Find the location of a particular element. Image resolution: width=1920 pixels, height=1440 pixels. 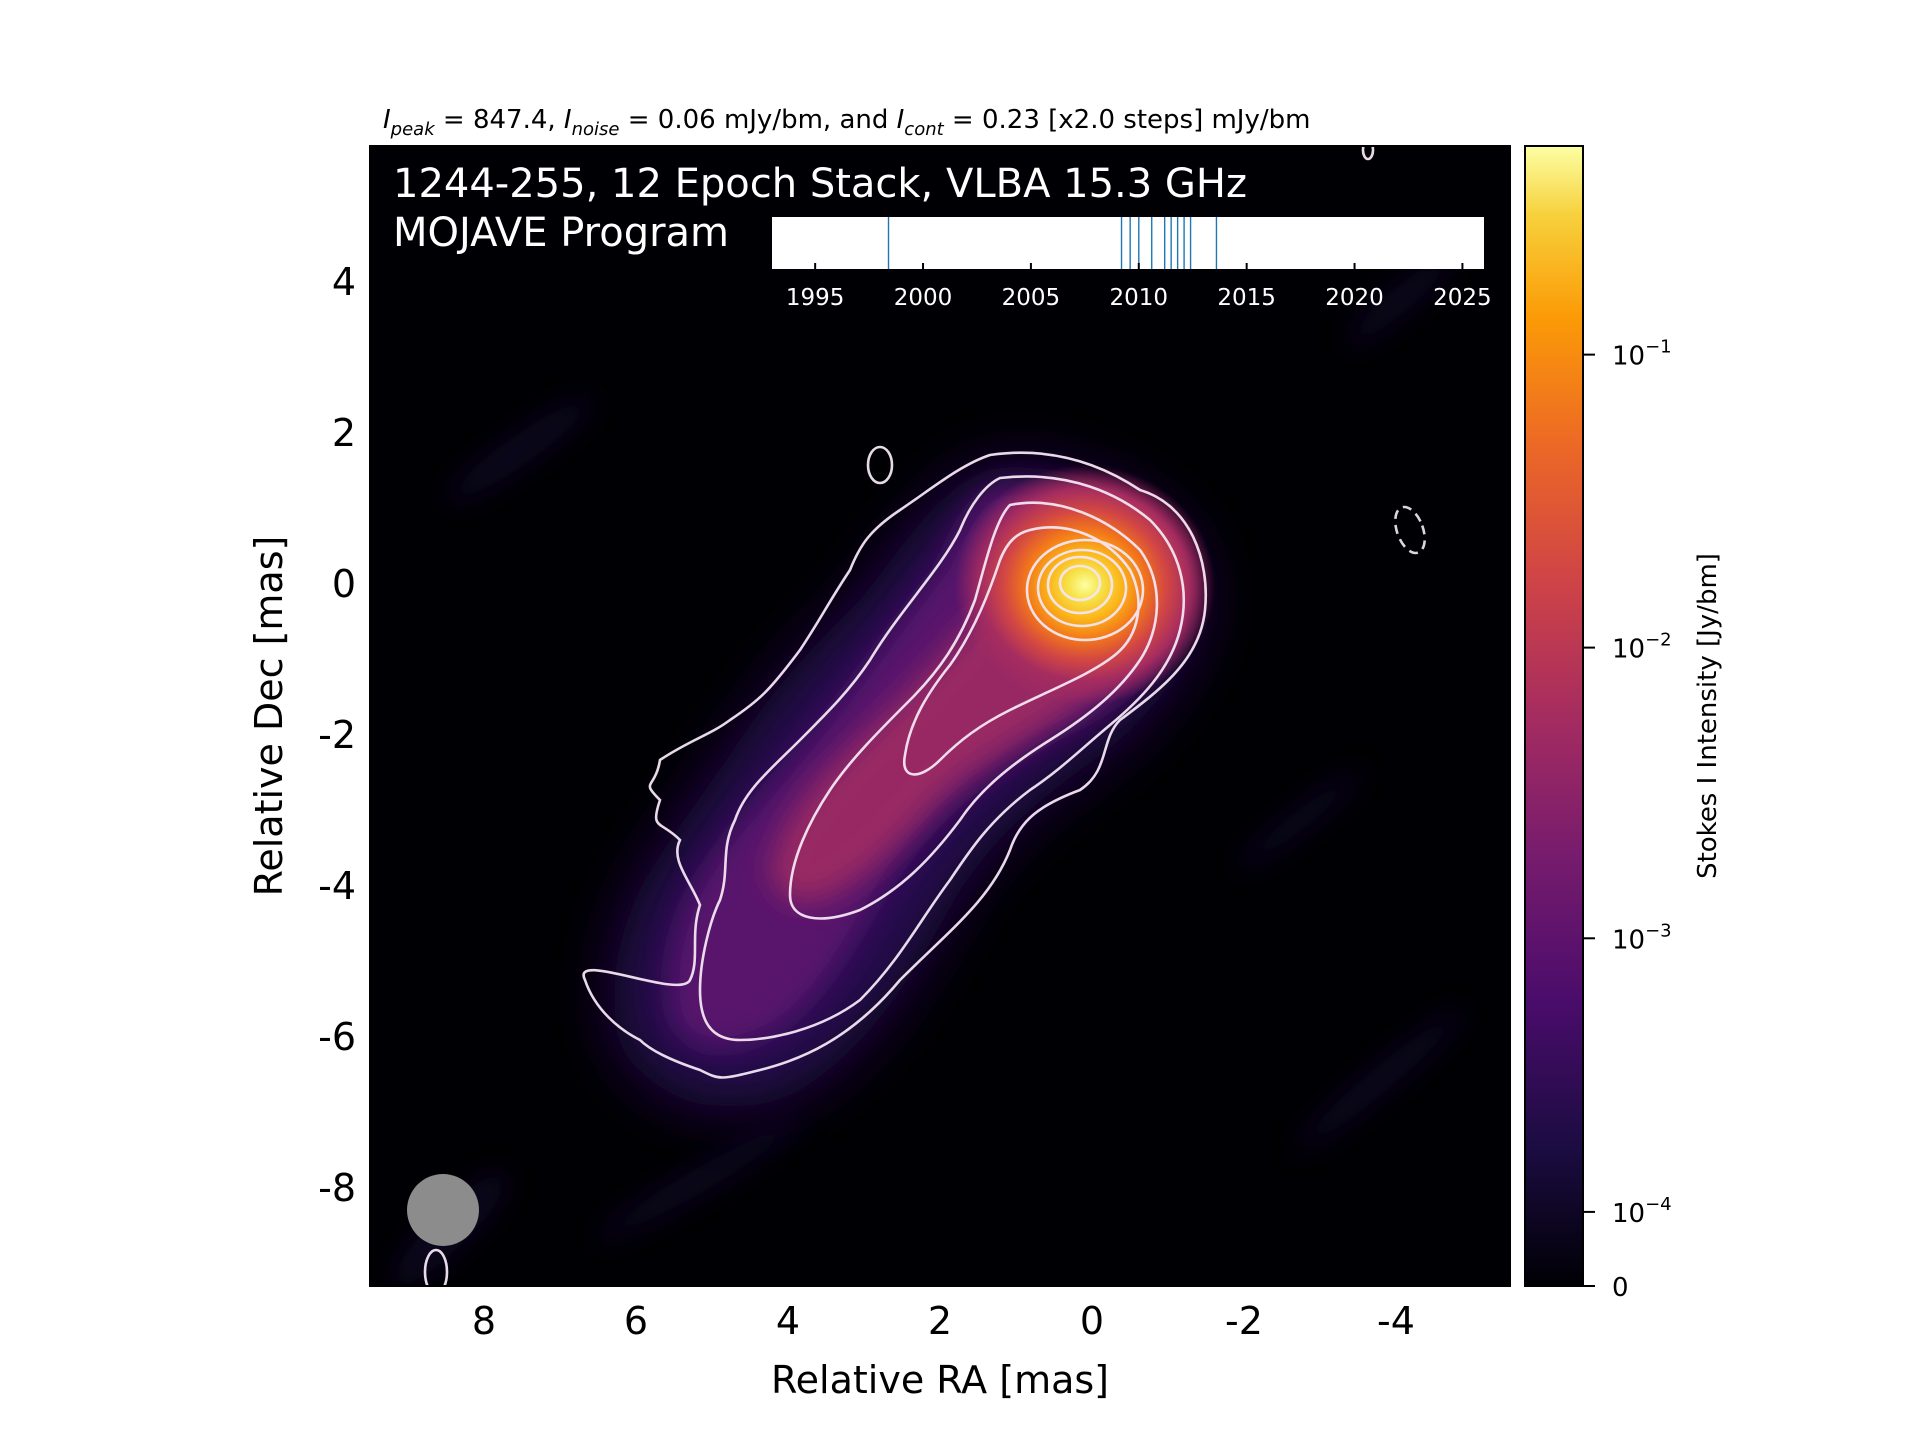

colorbar-gradient is located at coordinates (1554, 716).